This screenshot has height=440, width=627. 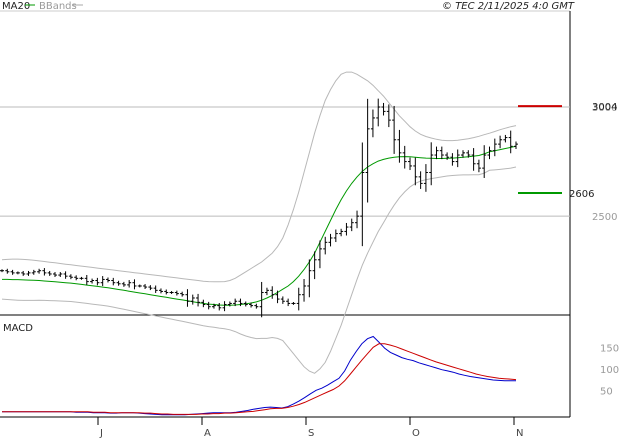 What do you see at coordinates (207, 433) in the screenshot?
I see `x-tick-label: A` at bounding box center [207, 433].